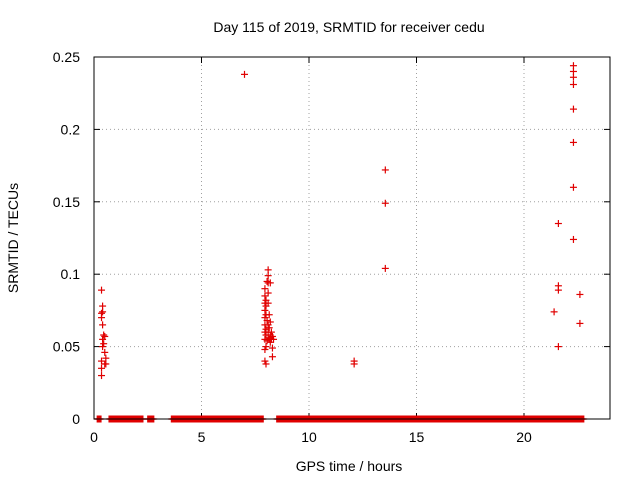 Image resolution: width=640 pixels, height=480 pixels. Describe the element at coordinates (71, 274) in the screenshot. I see `y-tick-label: 0.1` at that location.